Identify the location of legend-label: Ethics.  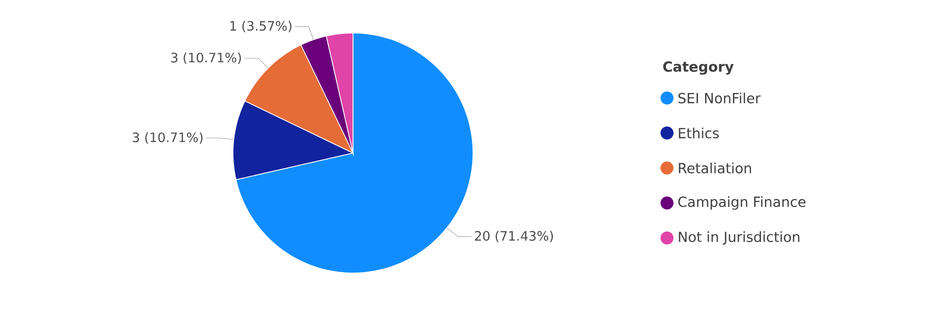
(698, 133).